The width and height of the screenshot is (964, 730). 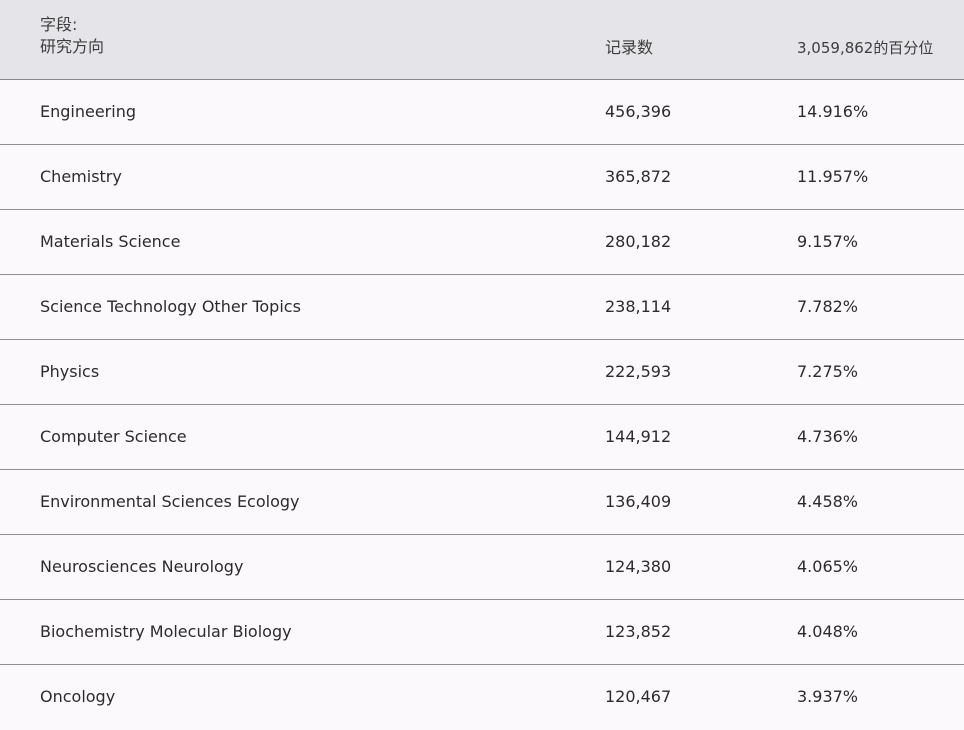 What do you see at coordinates (828, 501) in the screenshot?
I see `row-percentage: 4.458%` at bounding box center [828, 501].